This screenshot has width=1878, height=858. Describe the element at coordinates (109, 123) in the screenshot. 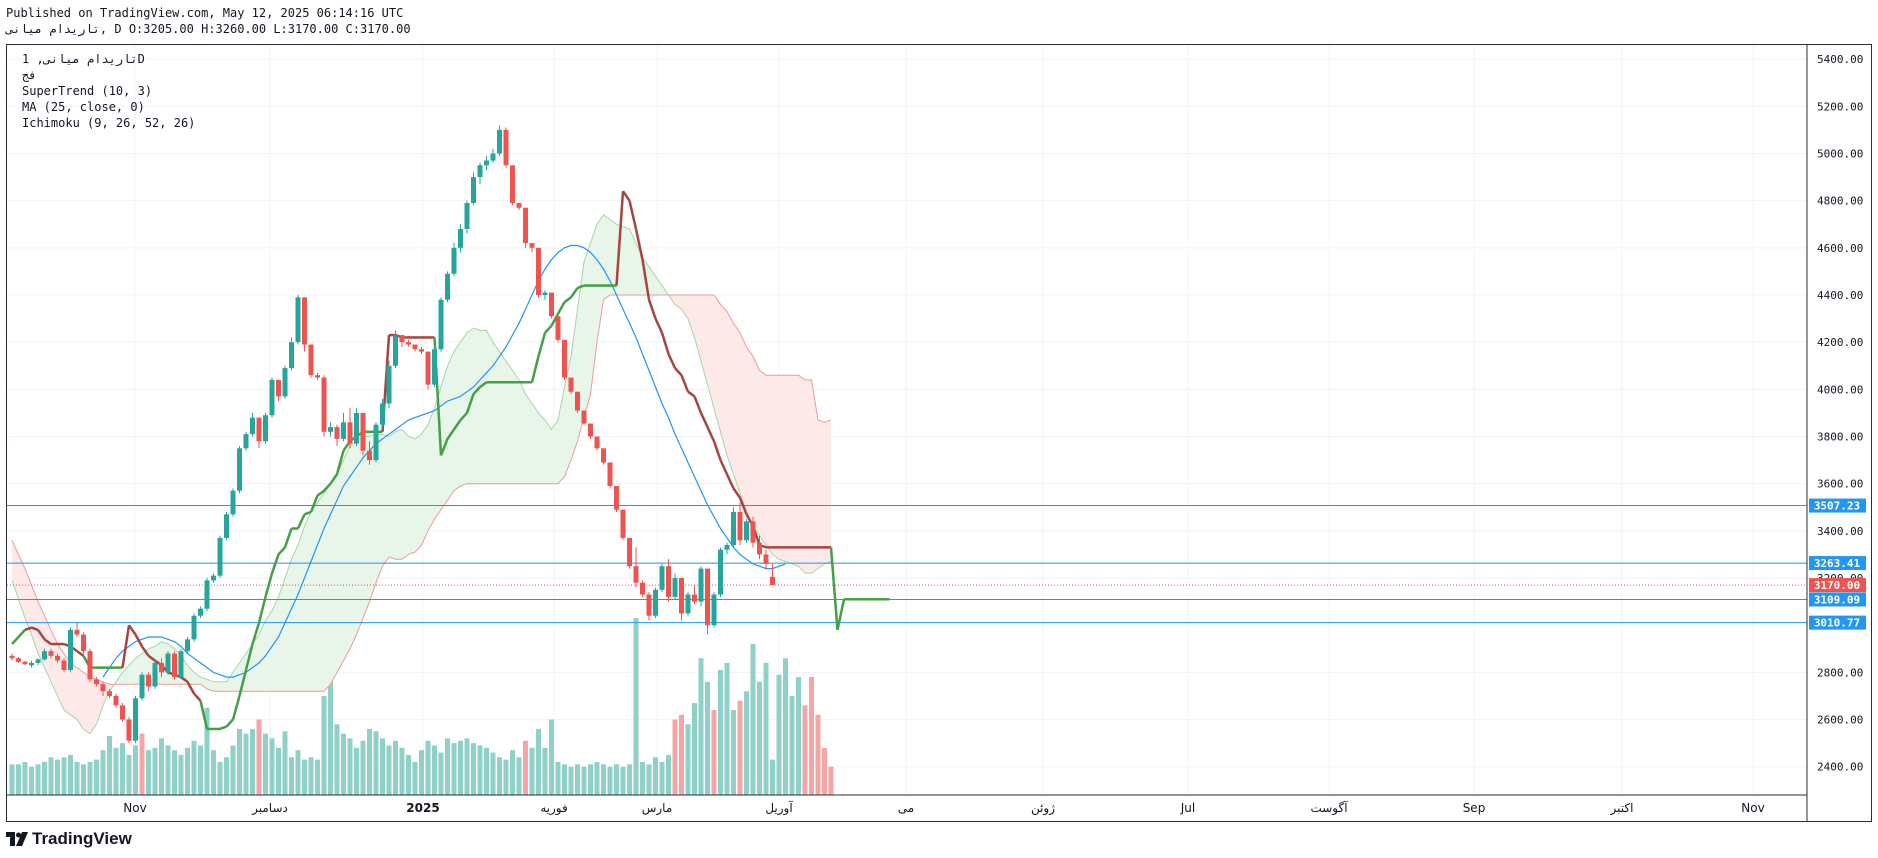

I see `legend-ichimoku: Ichimoku (9, 26, 52, 26)` at that location.